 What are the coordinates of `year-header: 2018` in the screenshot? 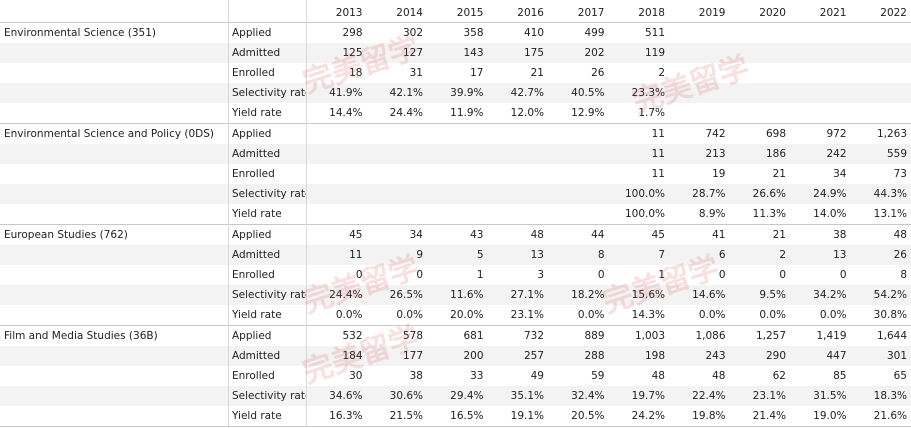 It's located at (651, 13).